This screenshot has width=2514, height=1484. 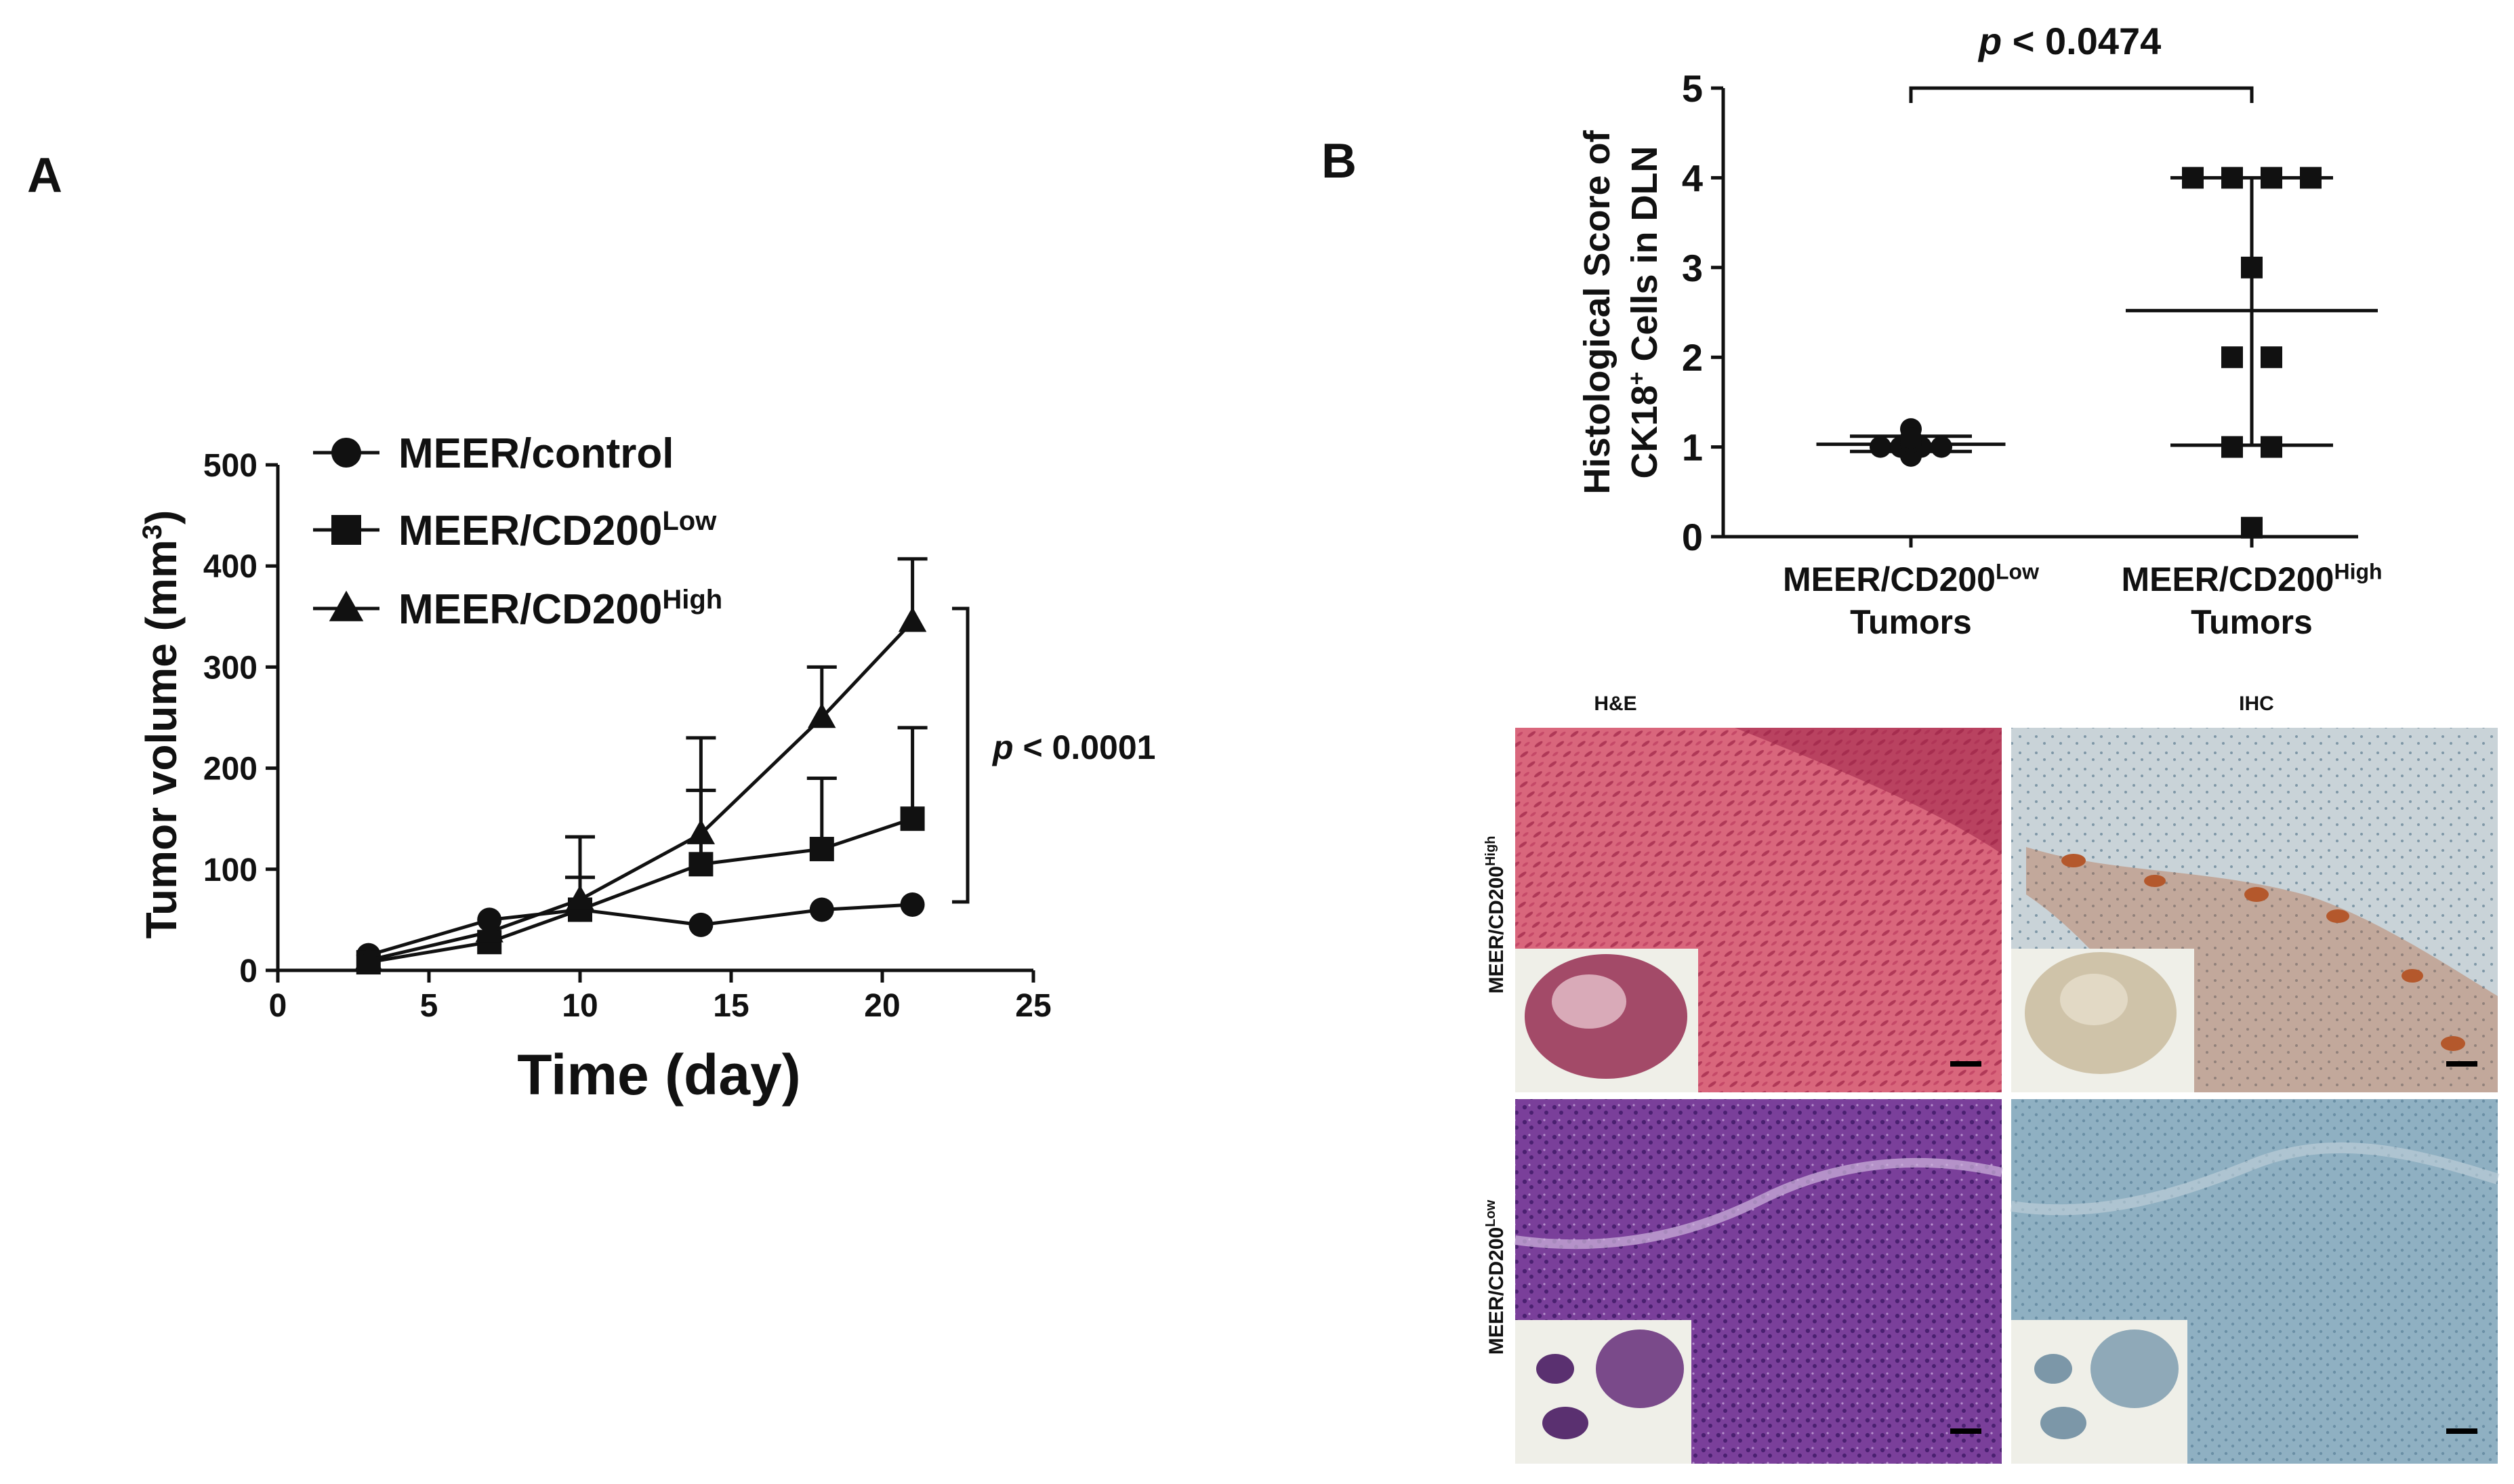 I want to click on group-label: MEER/CD200Low, so click(x=1911, y=578).